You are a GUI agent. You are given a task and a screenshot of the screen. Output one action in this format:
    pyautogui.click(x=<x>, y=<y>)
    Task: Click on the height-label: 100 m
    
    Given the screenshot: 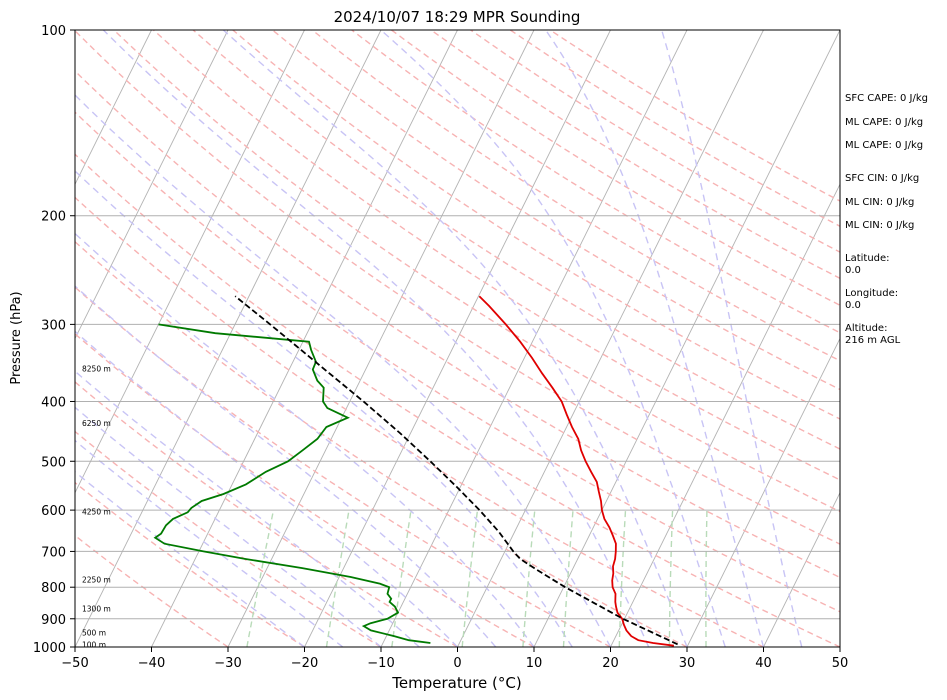 What is the action you would take?
    pyautogui.click(x=94, y=644)
    